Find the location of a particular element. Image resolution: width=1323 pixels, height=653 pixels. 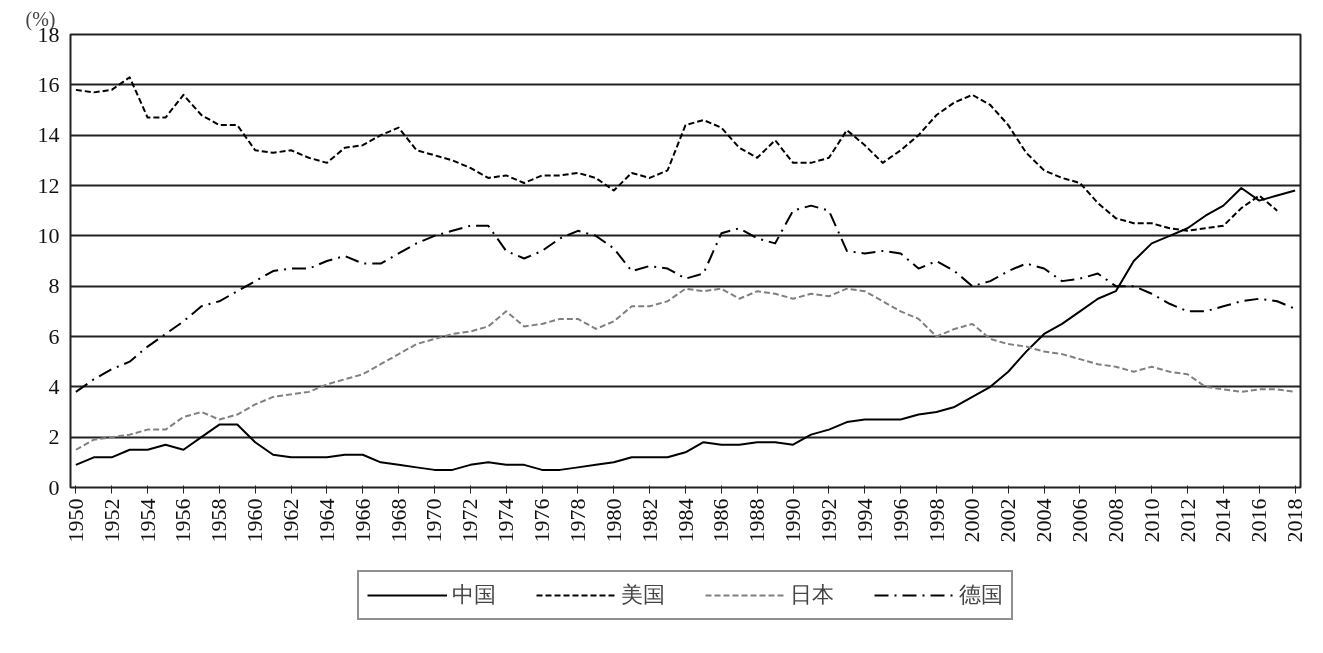

x-tick-label: 1992 is located at coordinates (828, 520).